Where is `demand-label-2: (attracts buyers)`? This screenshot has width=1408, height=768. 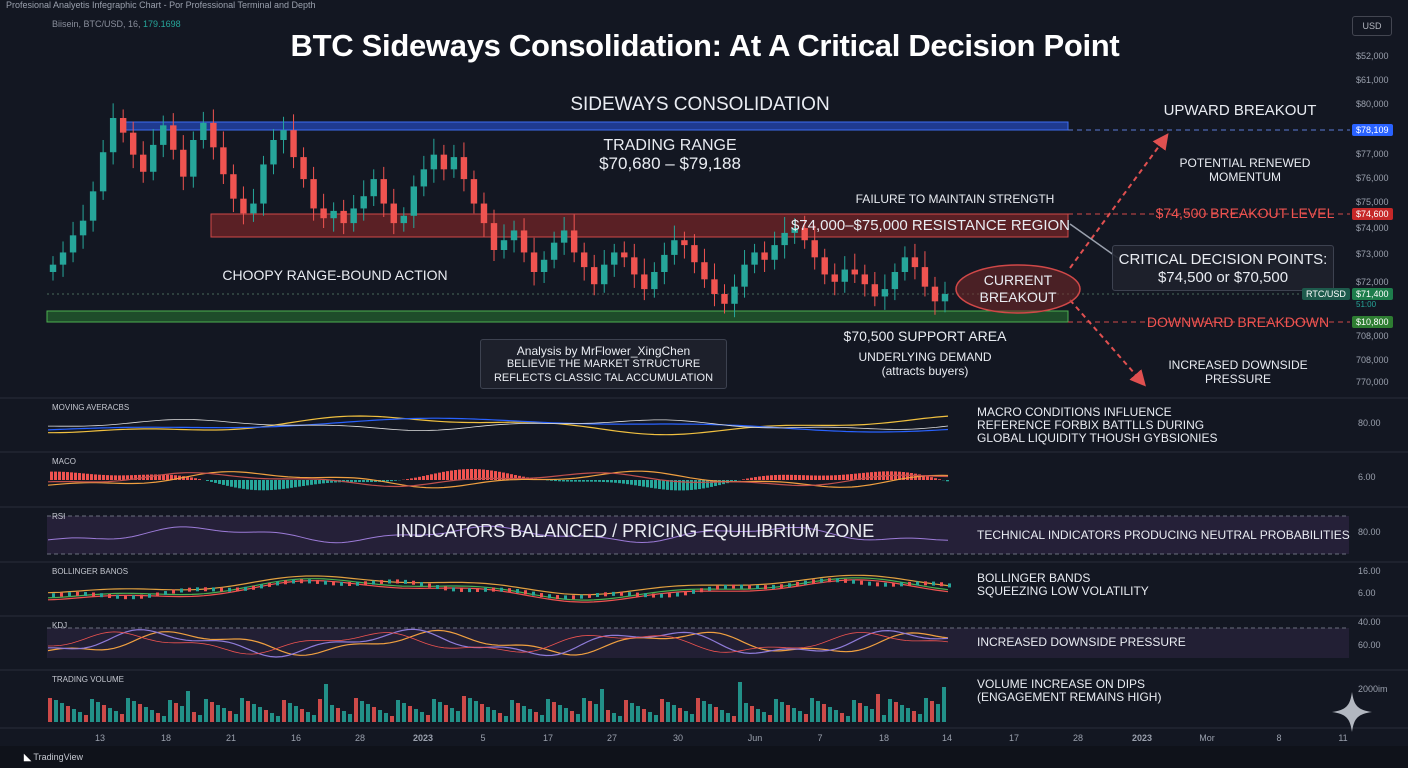
demand-label-2: (attracts buyers) is located at coordinates (925, 371).